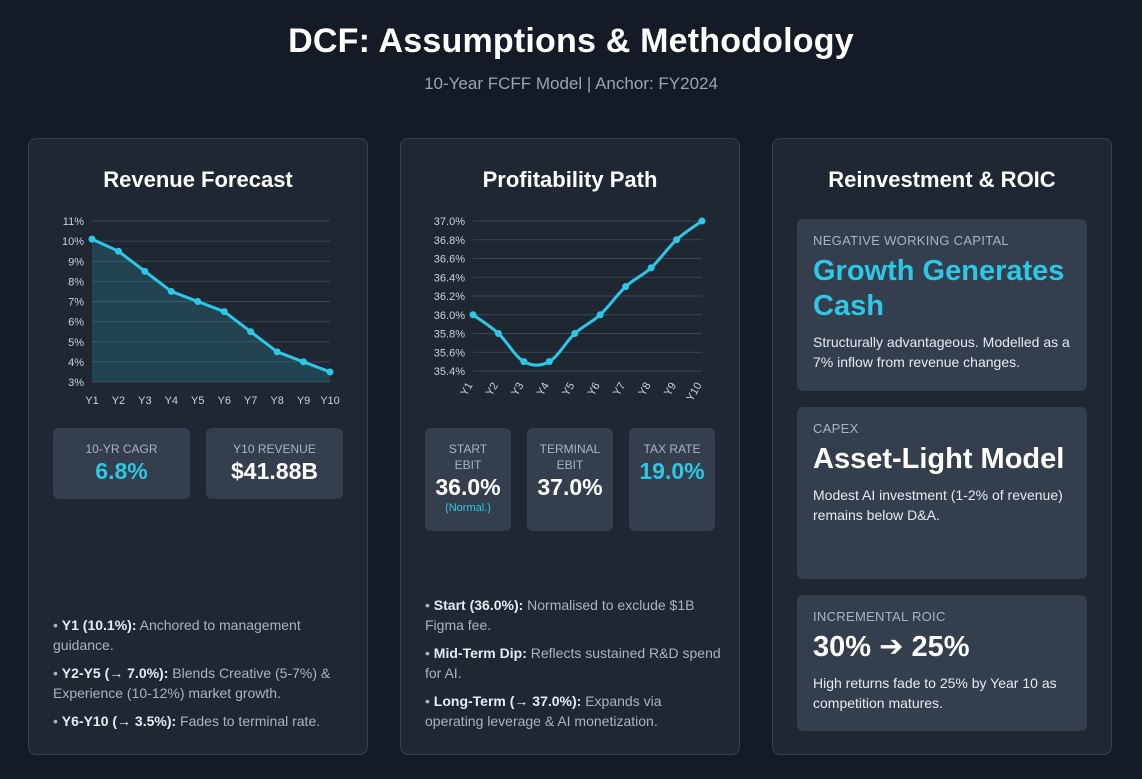 The width and height of the screenshot is (1142, 779). I want to click on box-headline: Growth Generates Cash, so click(939, 288).